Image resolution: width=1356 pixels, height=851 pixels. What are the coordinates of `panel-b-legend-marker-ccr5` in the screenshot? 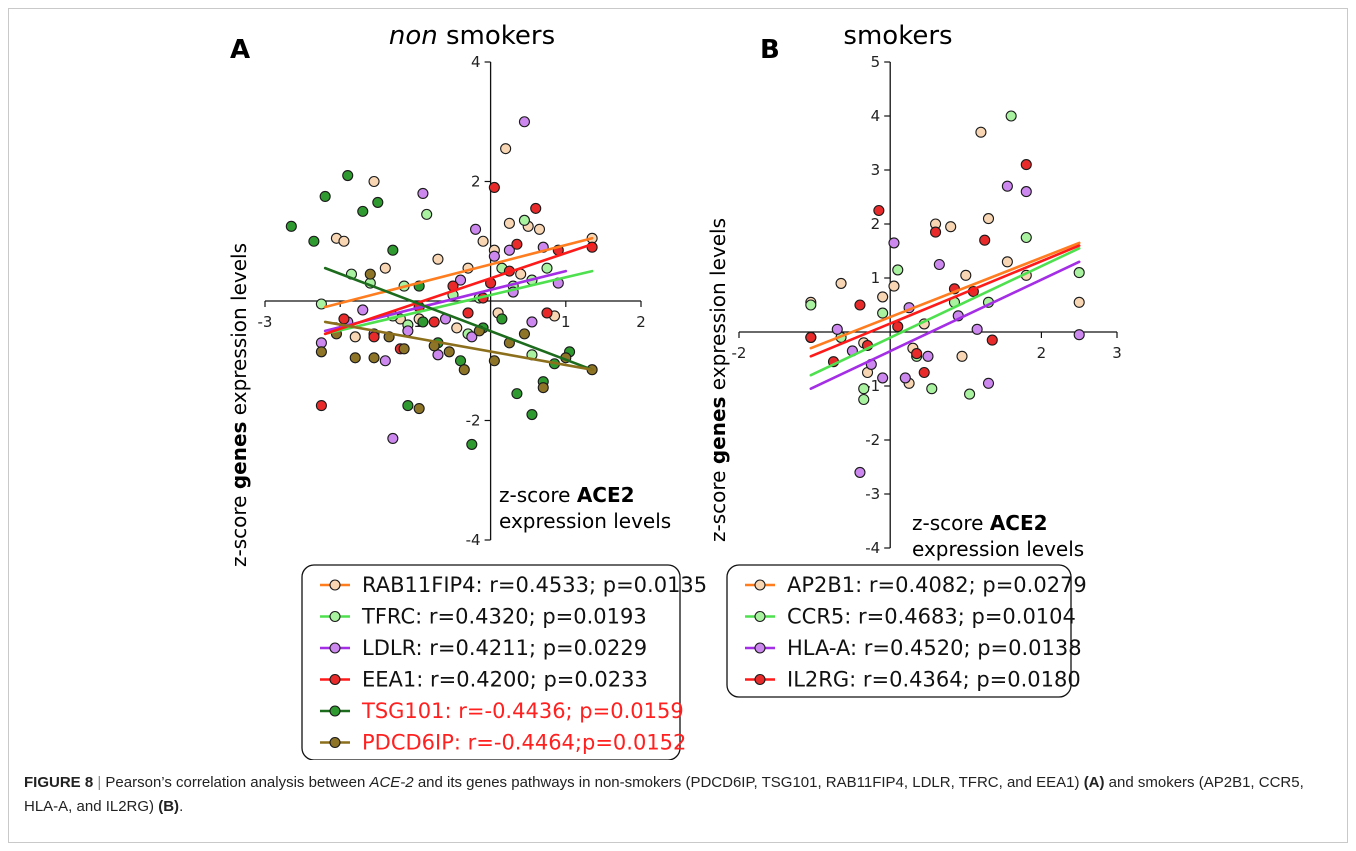 It's located at (760, 616).